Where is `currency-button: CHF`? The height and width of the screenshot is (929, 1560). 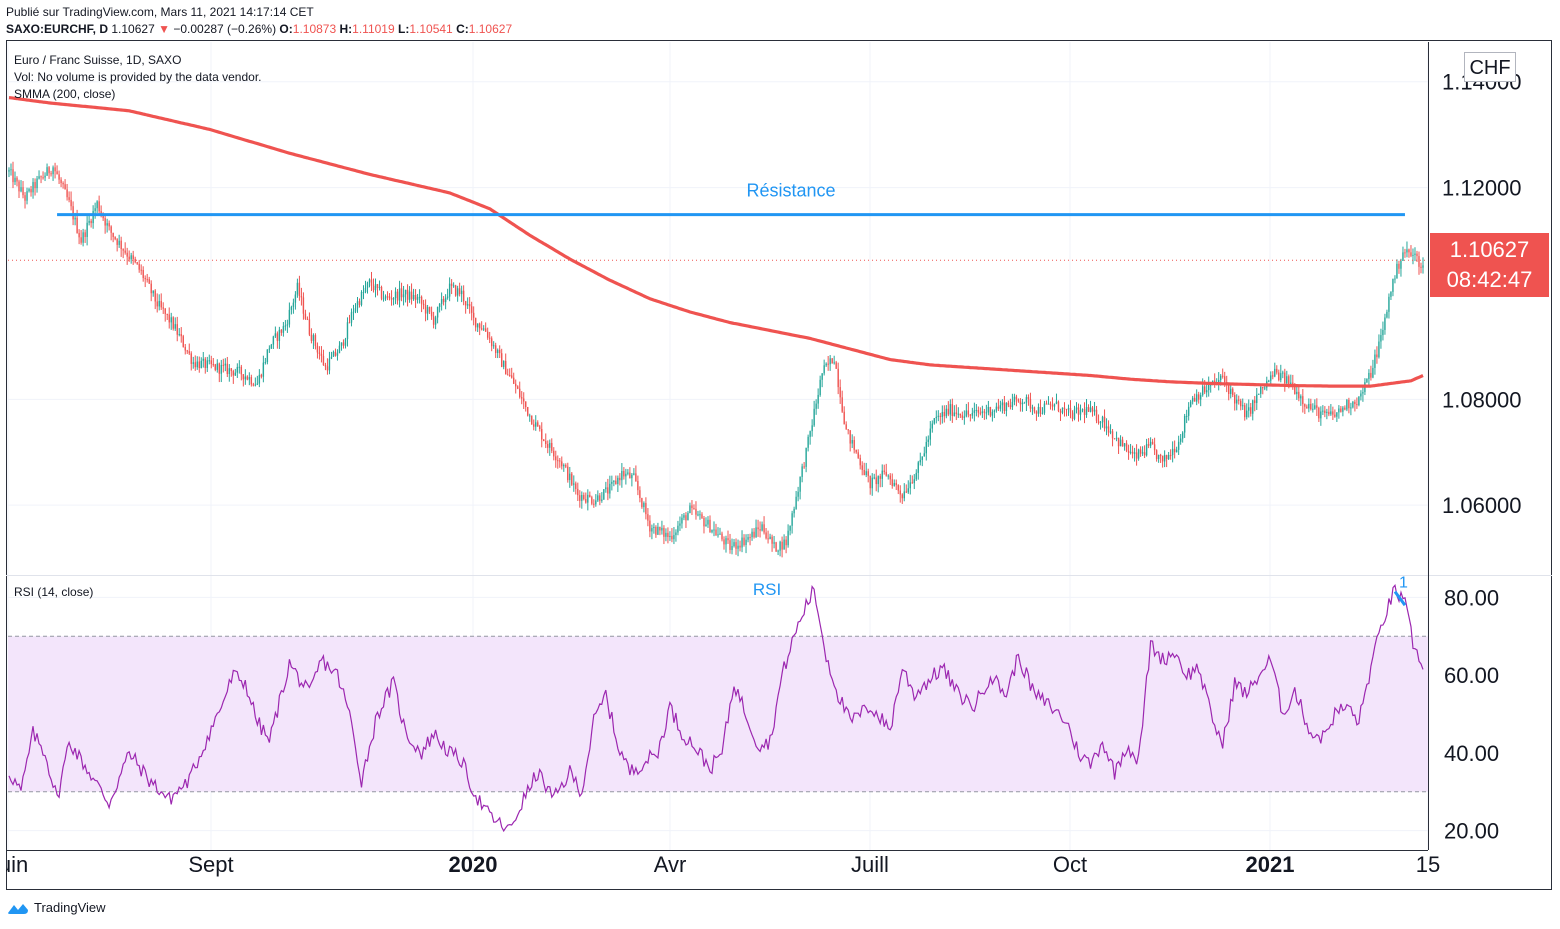
currency-button: CHF is located at coordinates (1490, 67).